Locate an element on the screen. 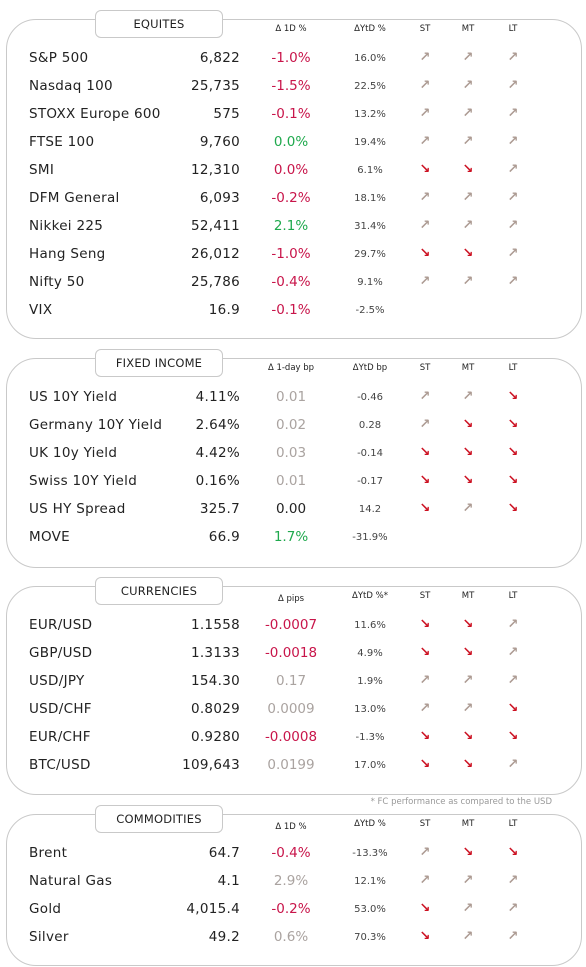  table-row: Nifty 50 25,786 -0.4% 9.1% ↗ ↗ ↗ is located at coordinates (293, 282).